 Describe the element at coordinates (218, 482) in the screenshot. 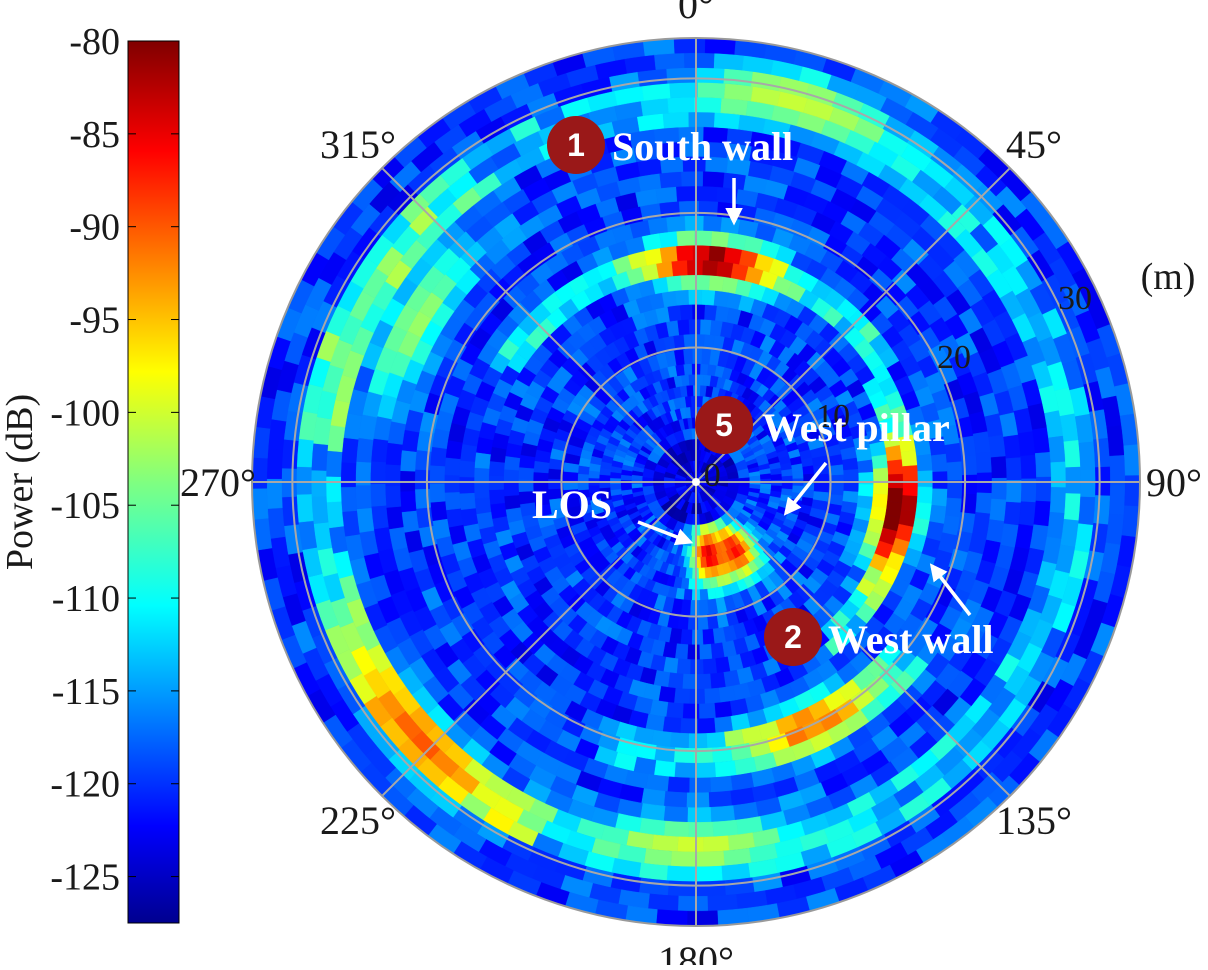

I see `angular-tick-label: 270°` at that location.